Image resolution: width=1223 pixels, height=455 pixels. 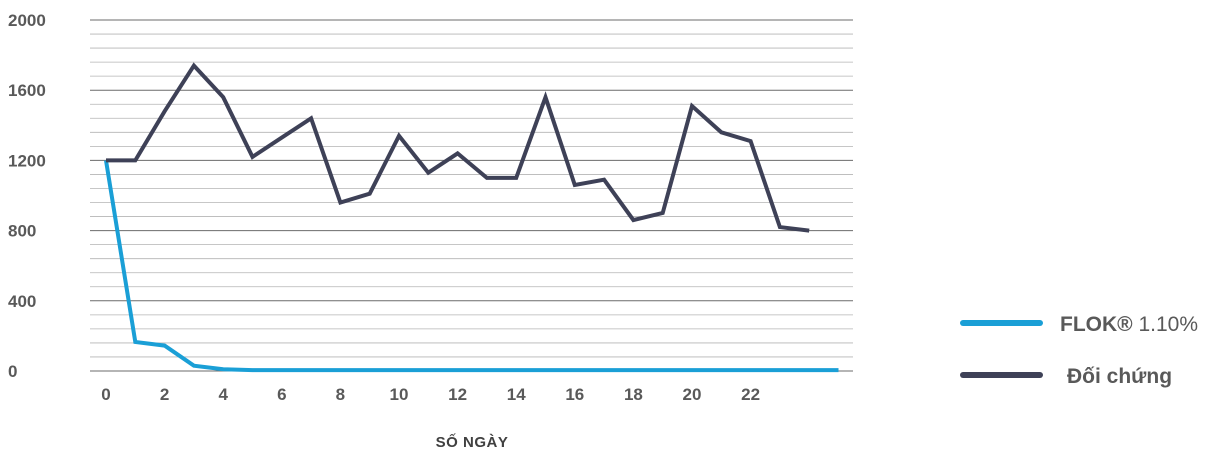 What do you see at coordinates (12, 371) in the screenshot?
I see `y-tick-label: 0` at bounding box center [12, 371].